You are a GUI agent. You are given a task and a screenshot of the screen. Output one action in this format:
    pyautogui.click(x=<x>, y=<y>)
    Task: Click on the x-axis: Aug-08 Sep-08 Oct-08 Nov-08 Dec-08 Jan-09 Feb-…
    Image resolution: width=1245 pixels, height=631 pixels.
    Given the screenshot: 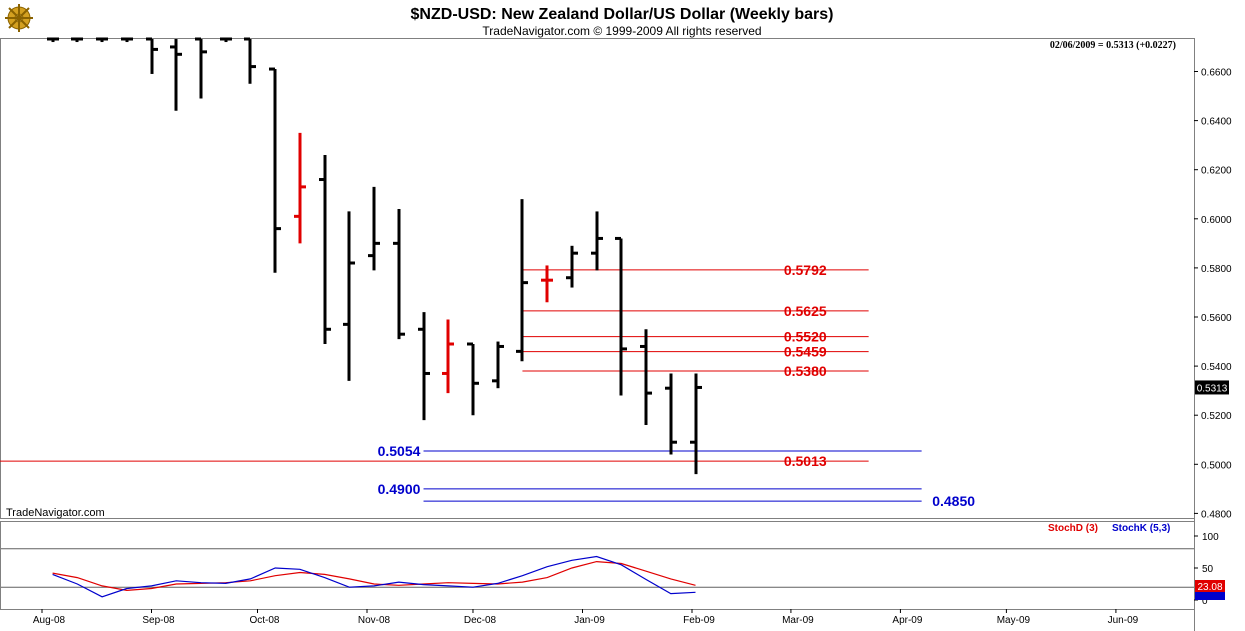 What is the action you would take?
    pyautogui.click(x=586, y=617)
    